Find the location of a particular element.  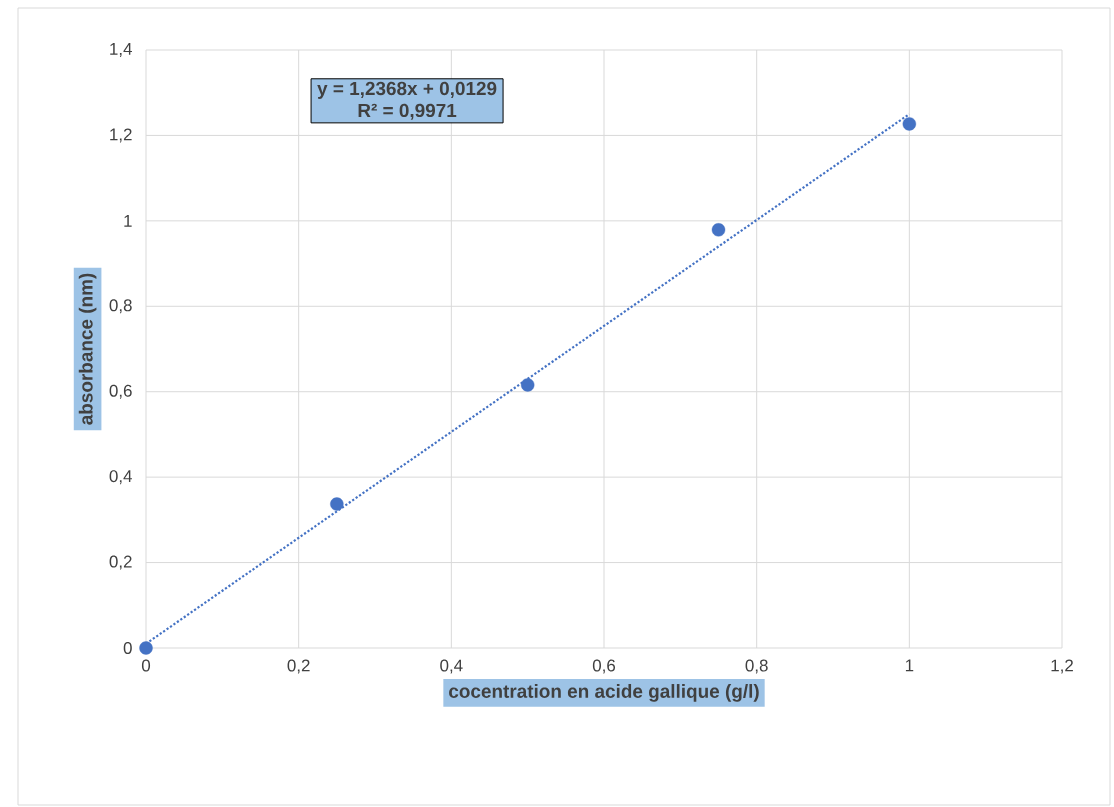

x-tick-label: 1 is located at coordinates (909, 665).